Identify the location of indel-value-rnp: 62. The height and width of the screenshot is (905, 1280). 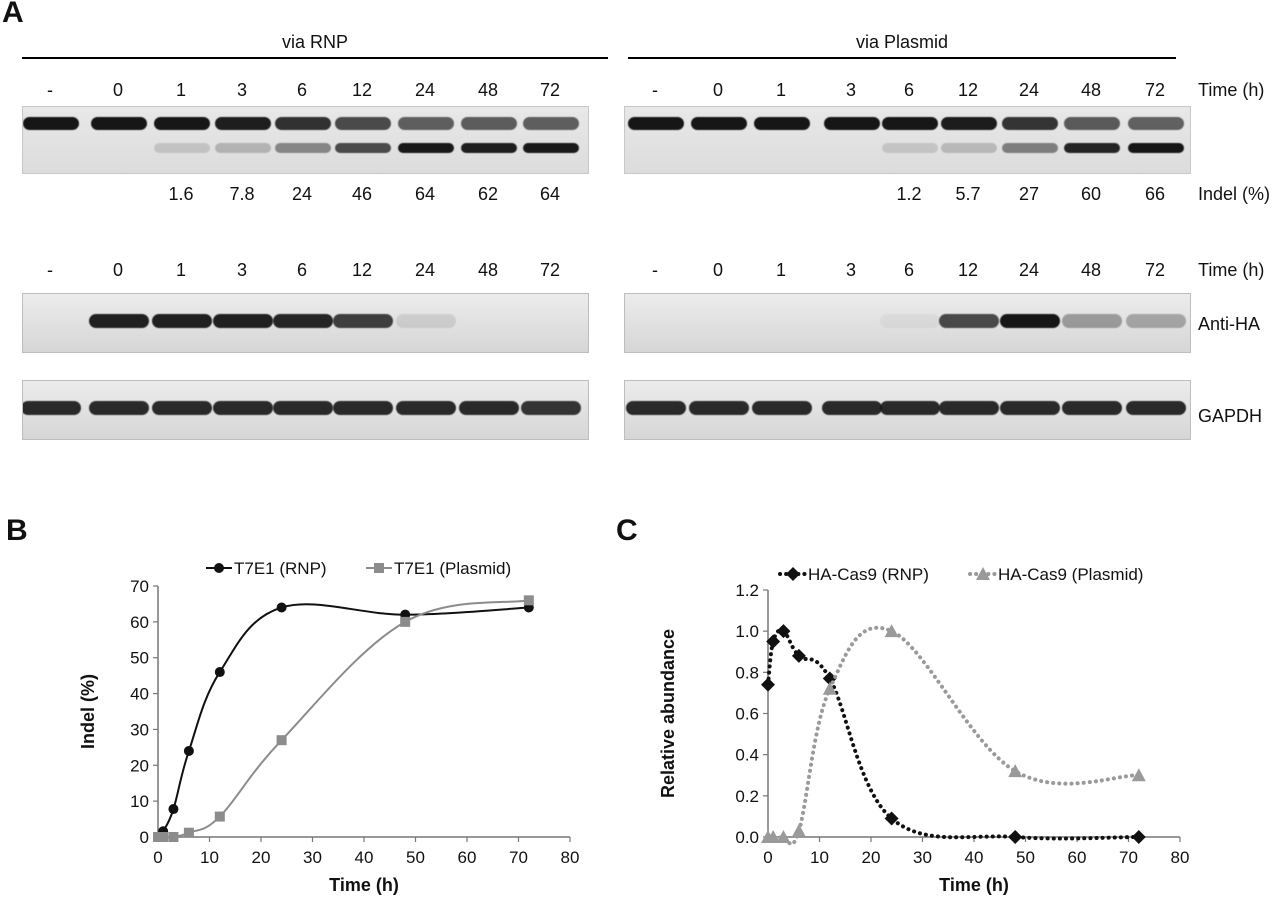
(488, 194).